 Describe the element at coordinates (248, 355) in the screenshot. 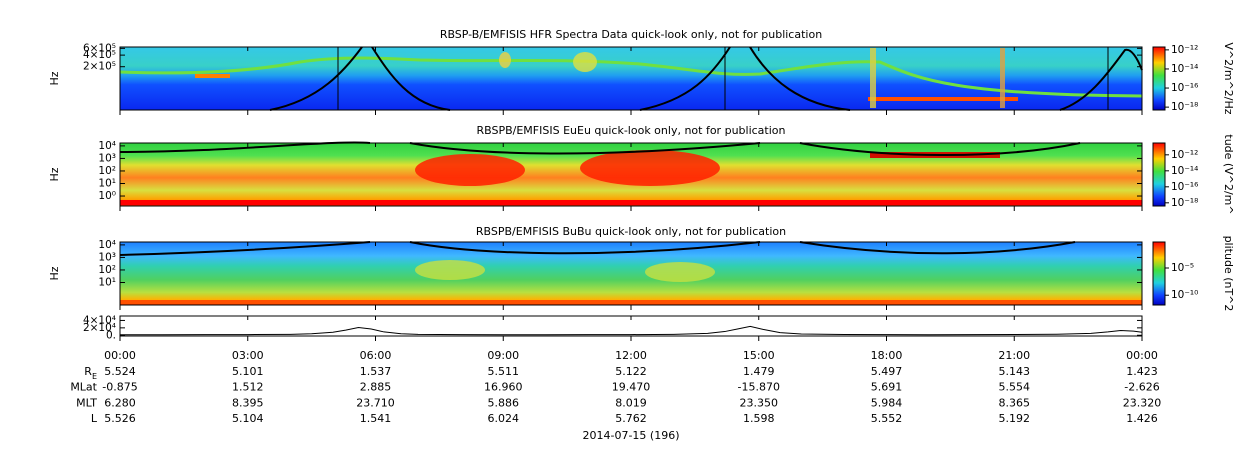

I see `x-tick-label: 03:00` at that location.